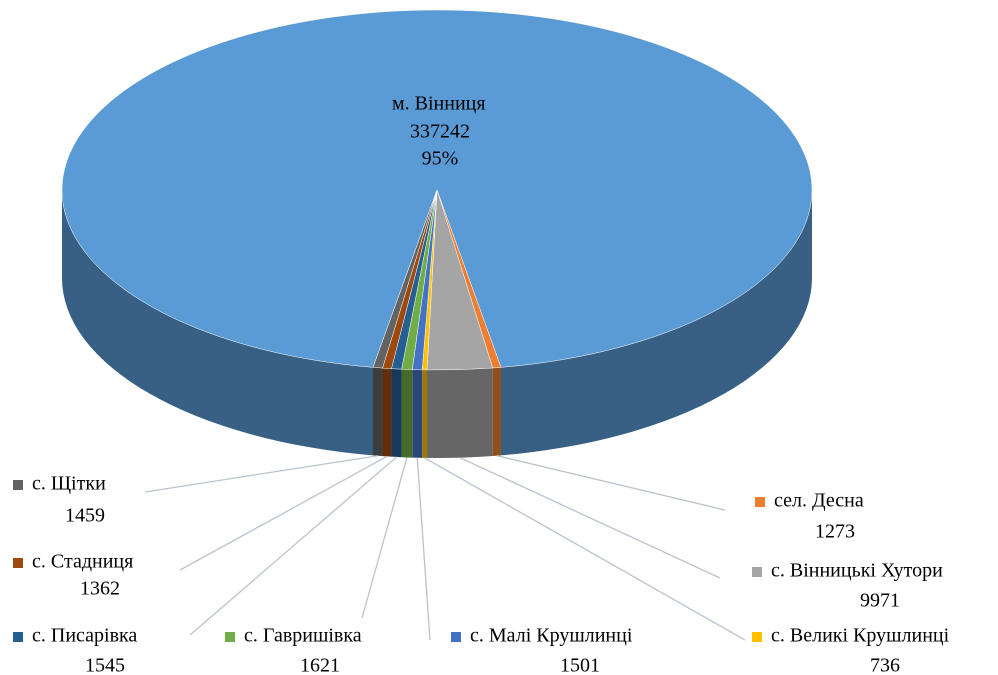  What do you see at coordinates (303, 636) in the screenshot?
I see `data-label-name: с. Гавришівка` at bounding box center [303, 636].